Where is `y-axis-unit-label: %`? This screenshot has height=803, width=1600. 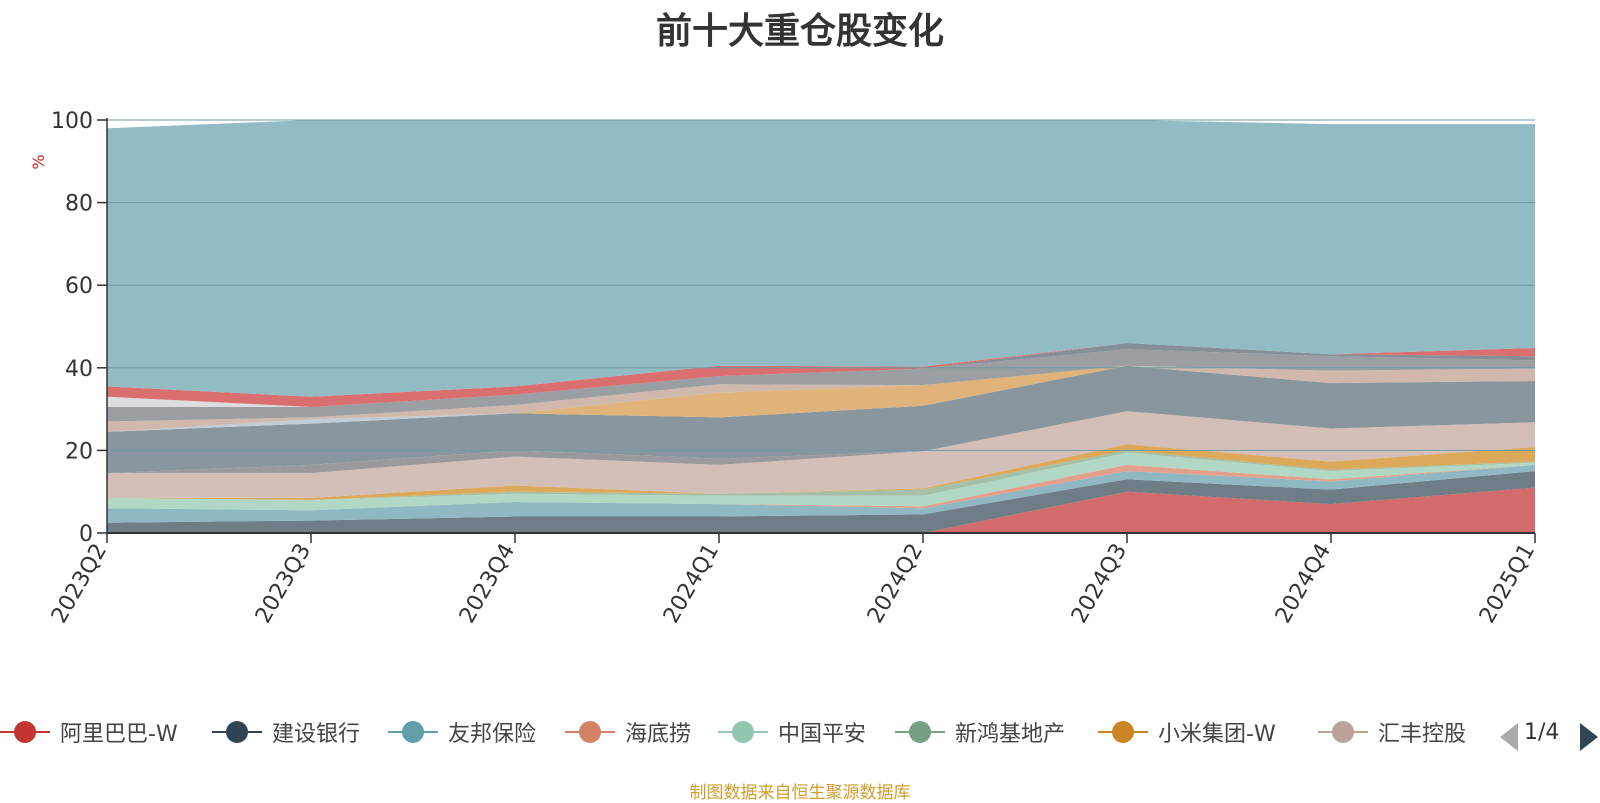 y-axis-unit-label: % is located at coordinates (38, 161).